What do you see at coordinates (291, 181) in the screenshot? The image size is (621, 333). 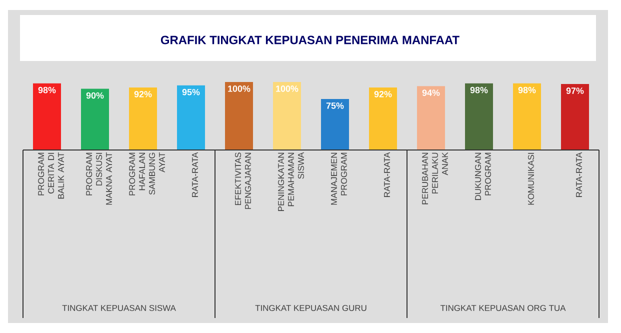 I see `x-tick-label: PENINGKATAN PEMAHAMAN SISWA` at bounding box center [291, 181].